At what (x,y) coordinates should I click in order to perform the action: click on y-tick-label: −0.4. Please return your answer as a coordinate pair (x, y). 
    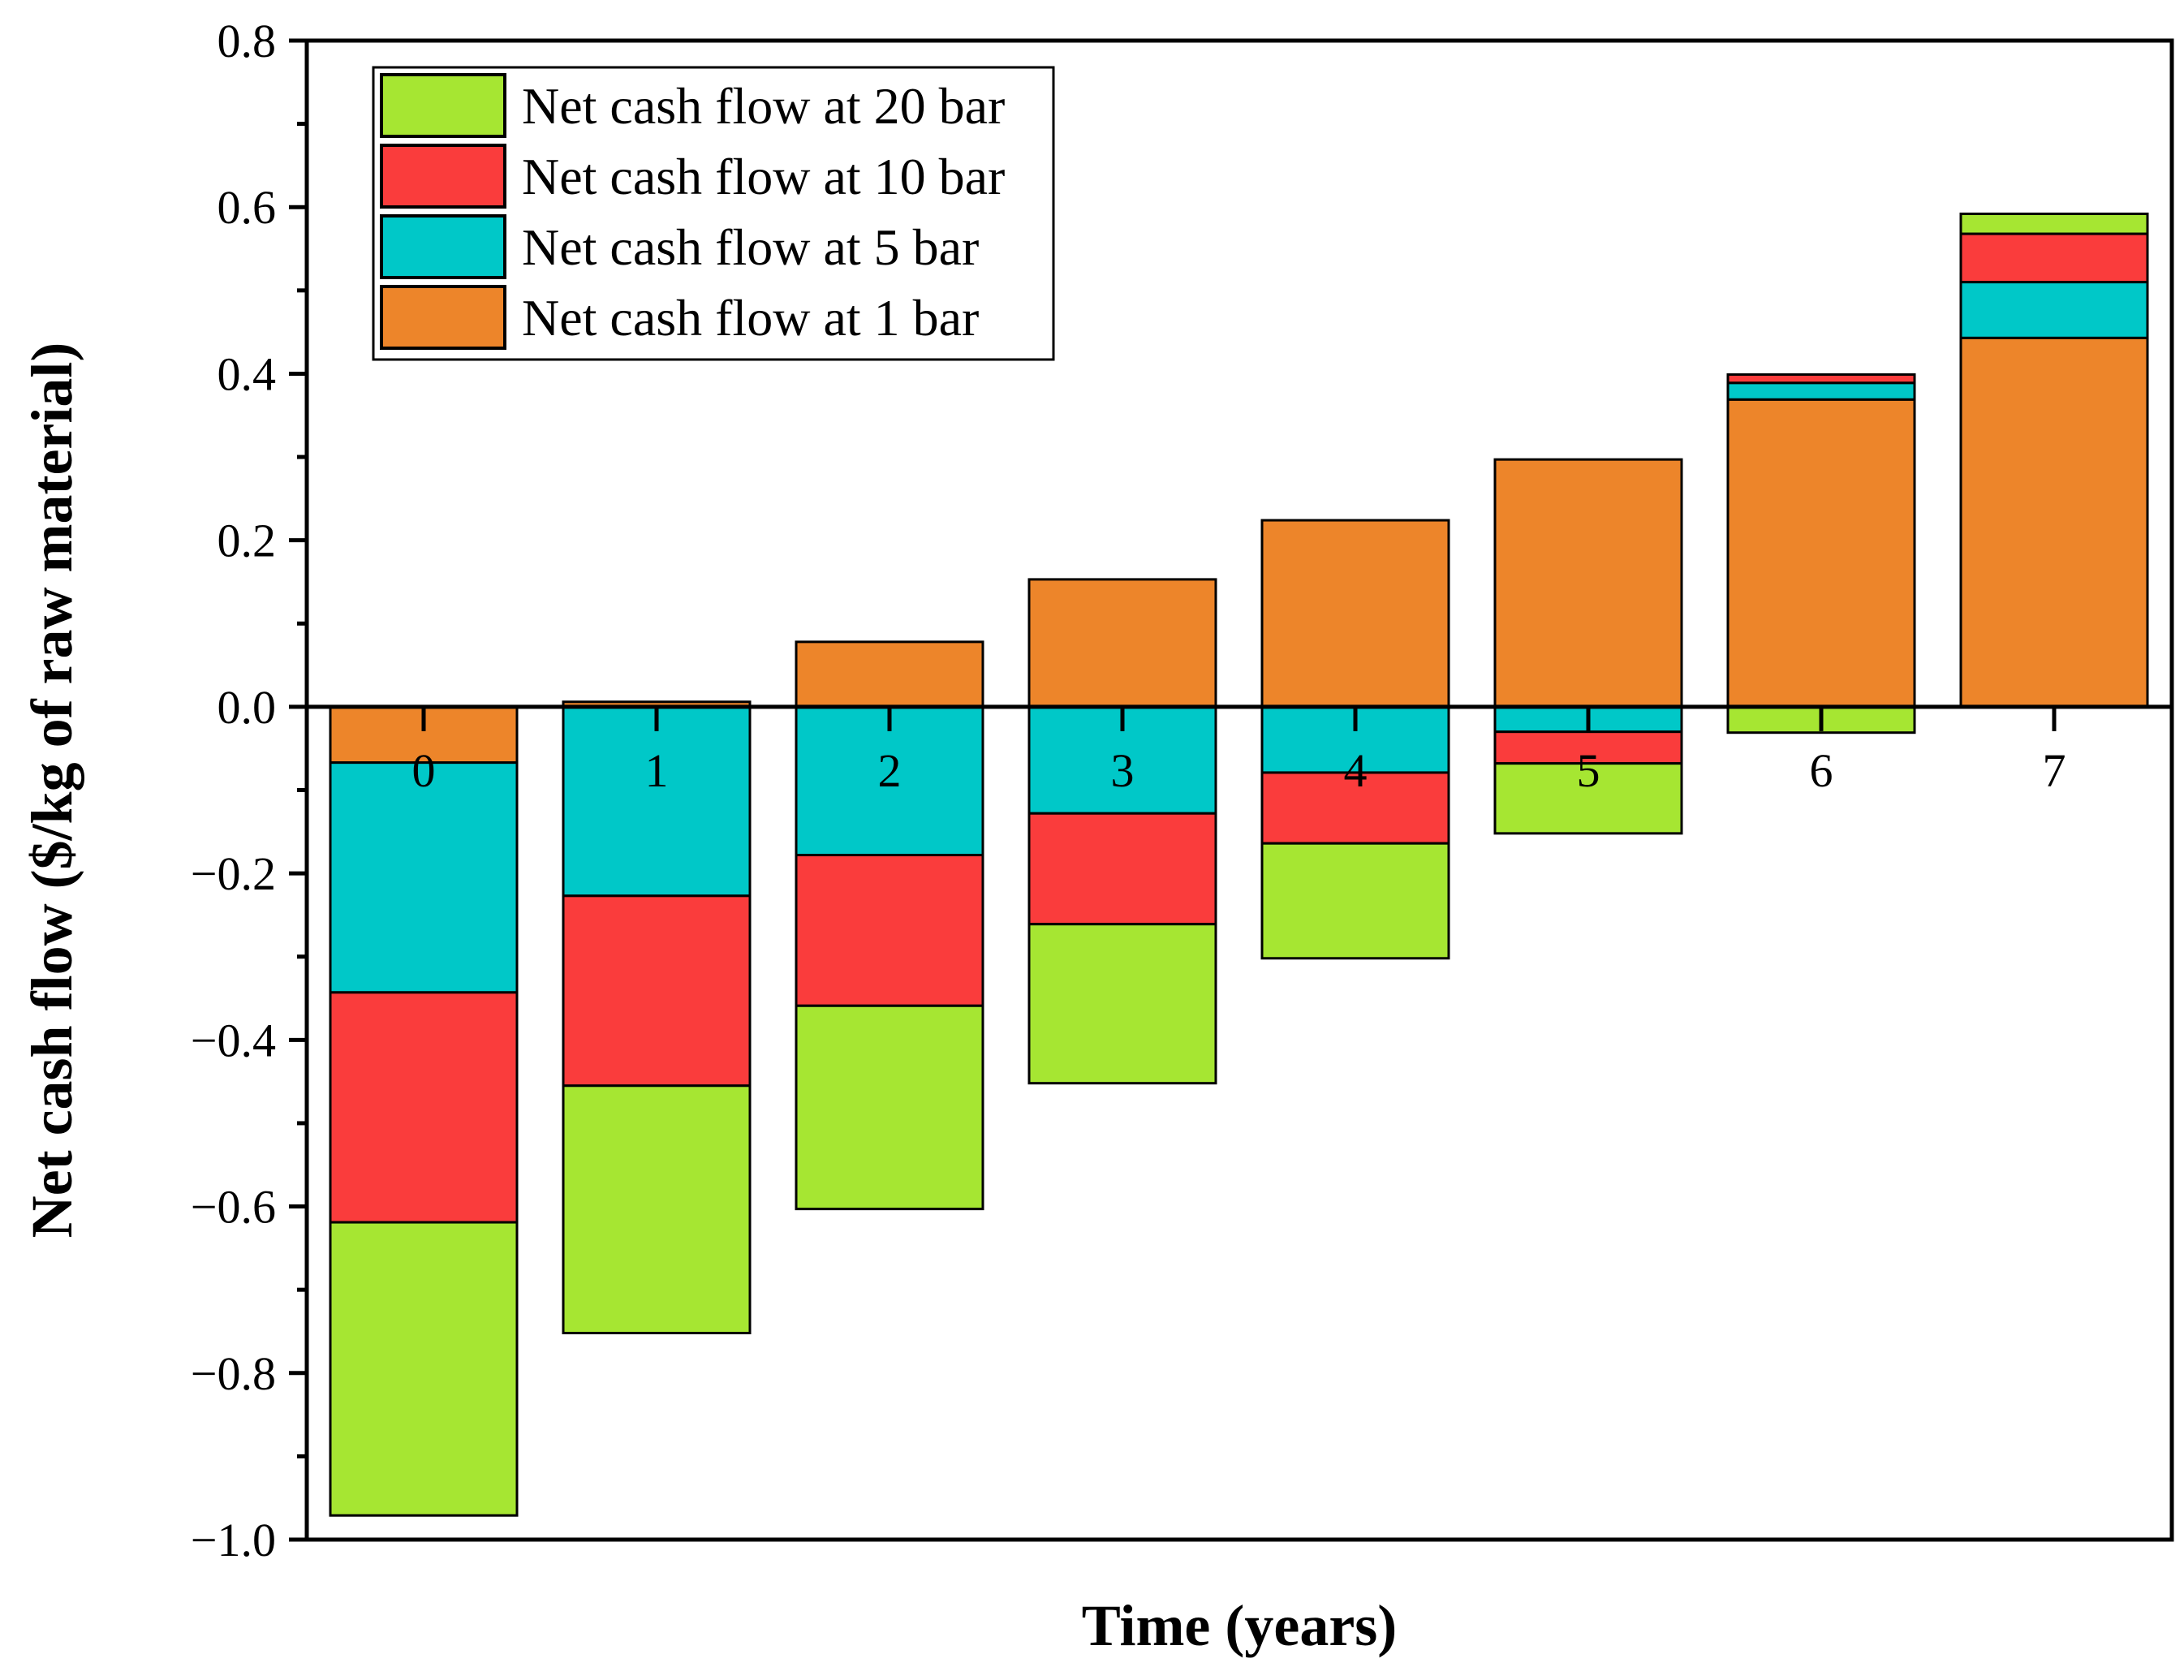
    Looking at the image, I should click on (234, 1040).